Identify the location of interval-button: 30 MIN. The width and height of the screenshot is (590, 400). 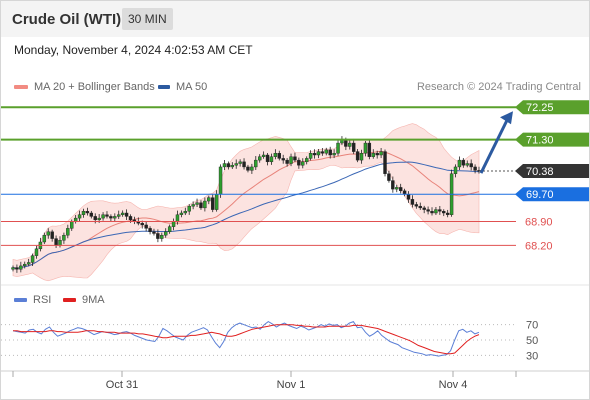
(147, 19).